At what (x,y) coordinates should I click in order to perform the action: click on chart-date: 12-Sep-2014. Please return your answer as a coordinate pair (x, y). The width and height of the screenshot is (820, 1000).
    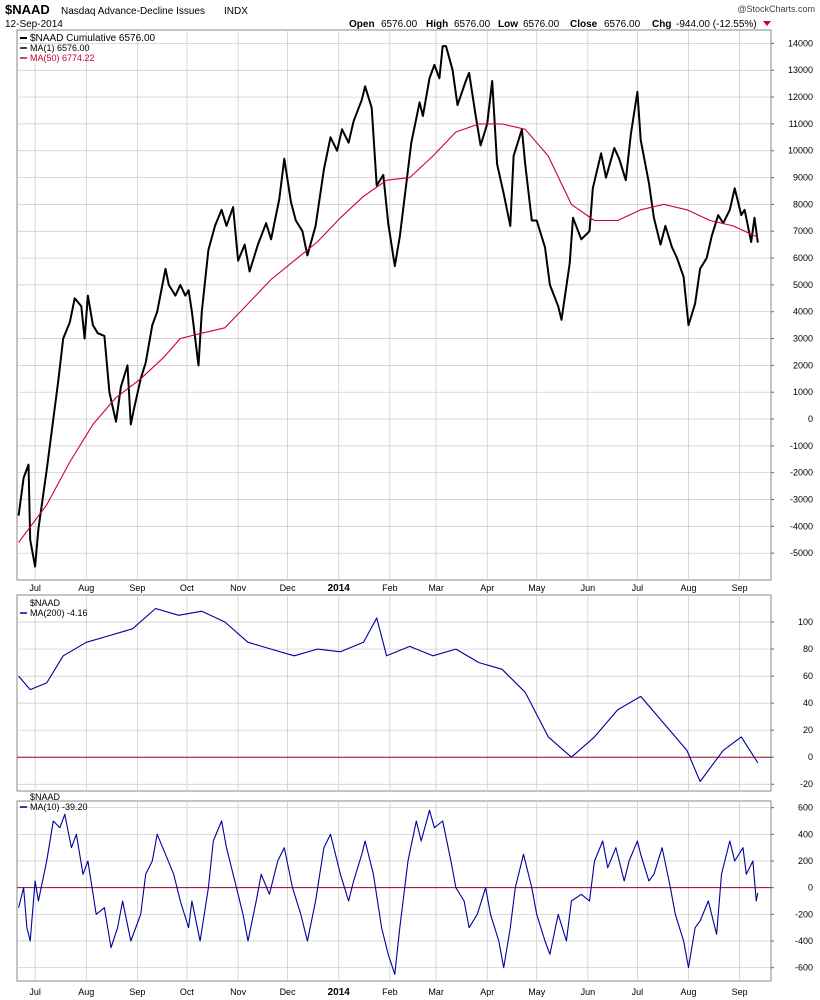
    Looking at the image, I should click on (34, 24).